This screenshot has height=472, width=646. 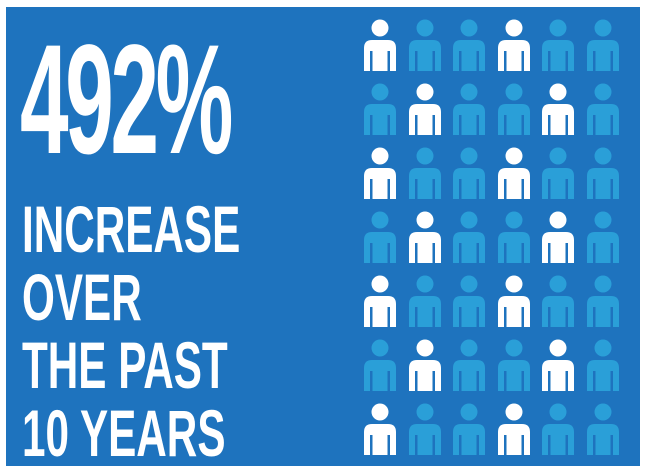 What do you see at coordinates (125, 365) in the screenshot?
I see `stat-caption-line-3: THE PAST` at bounding box center [125, 365].